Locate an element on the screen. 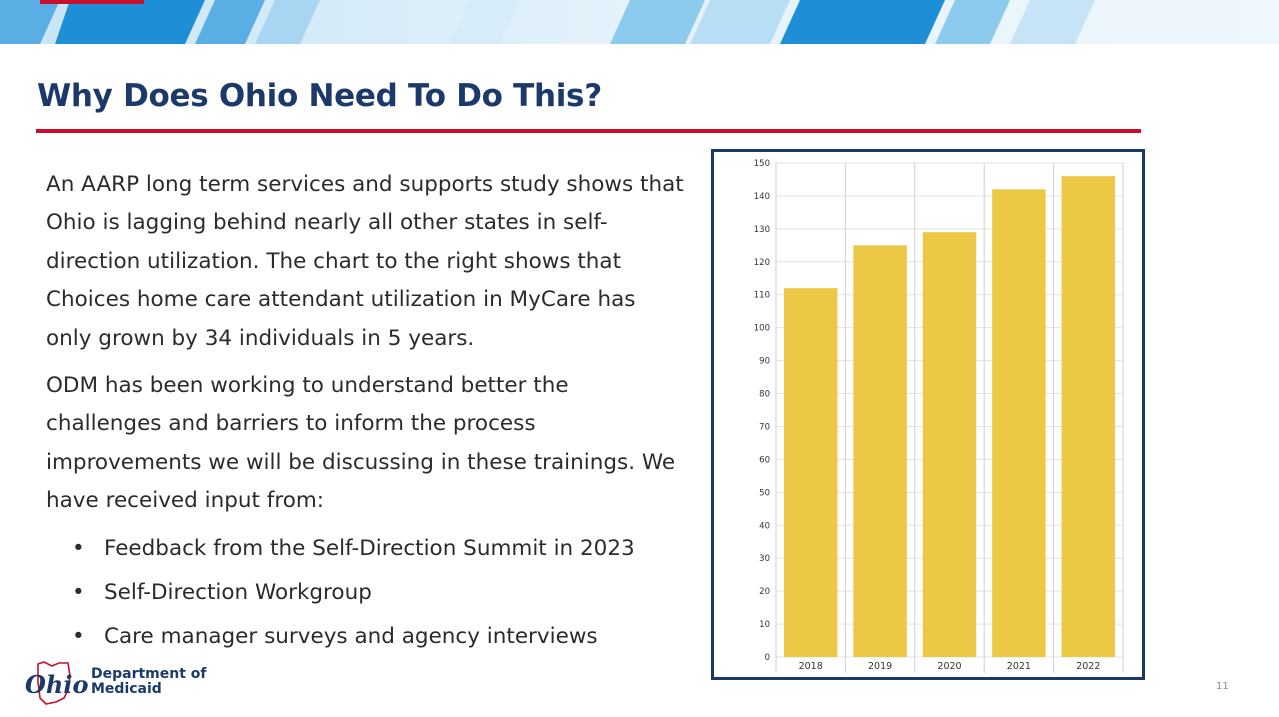 Image resolution: width=1279 pixels, height=717 pixels. y-tick-label: 50 is located at coordinates (764, 493).